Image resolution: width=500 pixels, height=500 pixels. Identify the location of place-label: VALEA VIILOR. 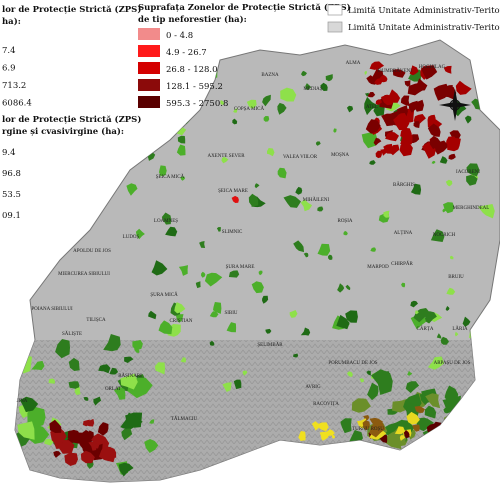
(300, 157).